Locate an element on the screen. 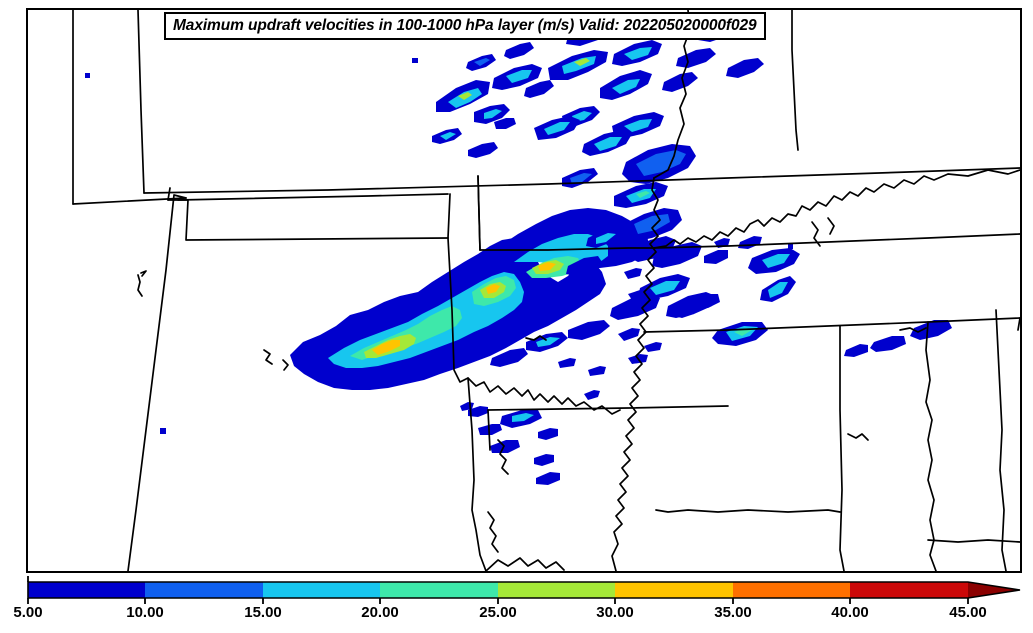 The width and height of the screenshot is (1033, 633). colorbar-canvas is located at coordinates (516, 591).